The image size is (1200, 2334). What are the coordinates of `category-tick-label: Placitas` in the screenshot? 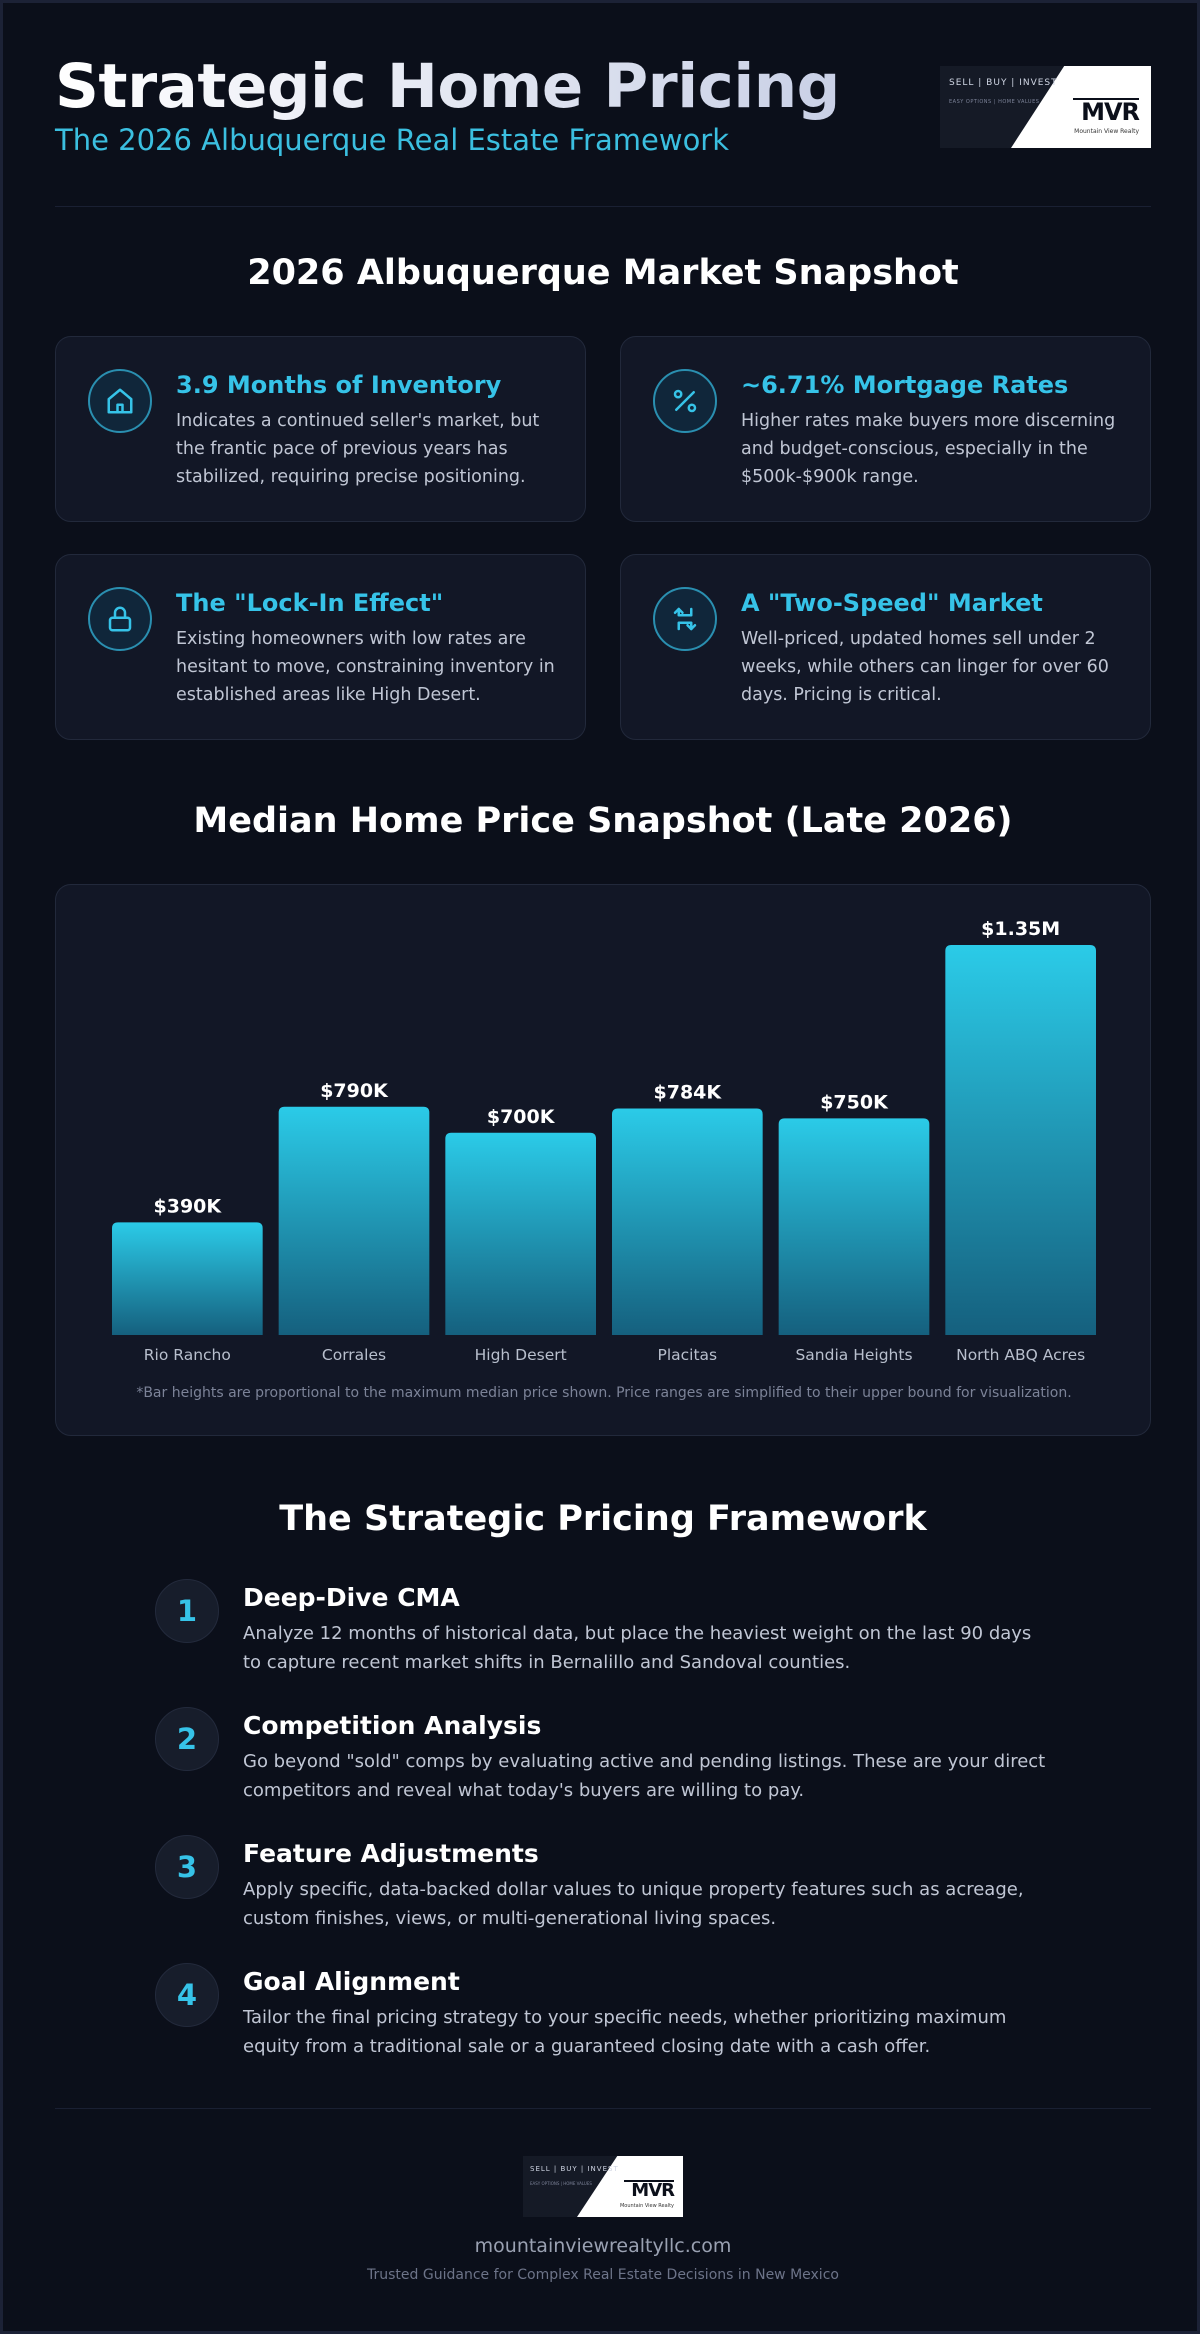 It's located at (688, 1355).